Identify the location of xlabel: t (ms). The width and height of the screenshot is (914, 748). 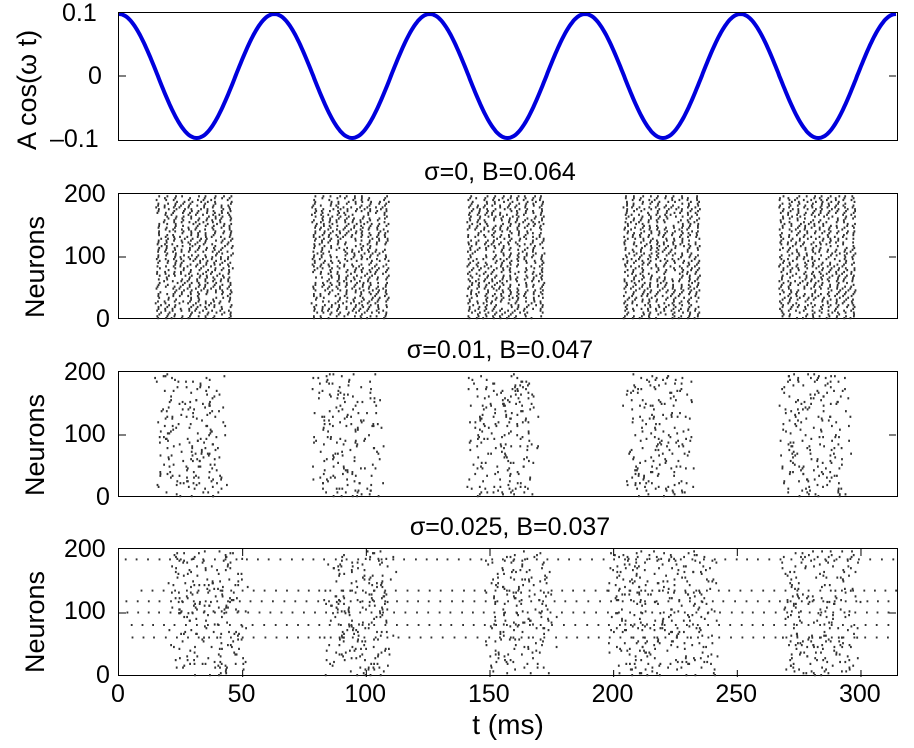
(508, 724).